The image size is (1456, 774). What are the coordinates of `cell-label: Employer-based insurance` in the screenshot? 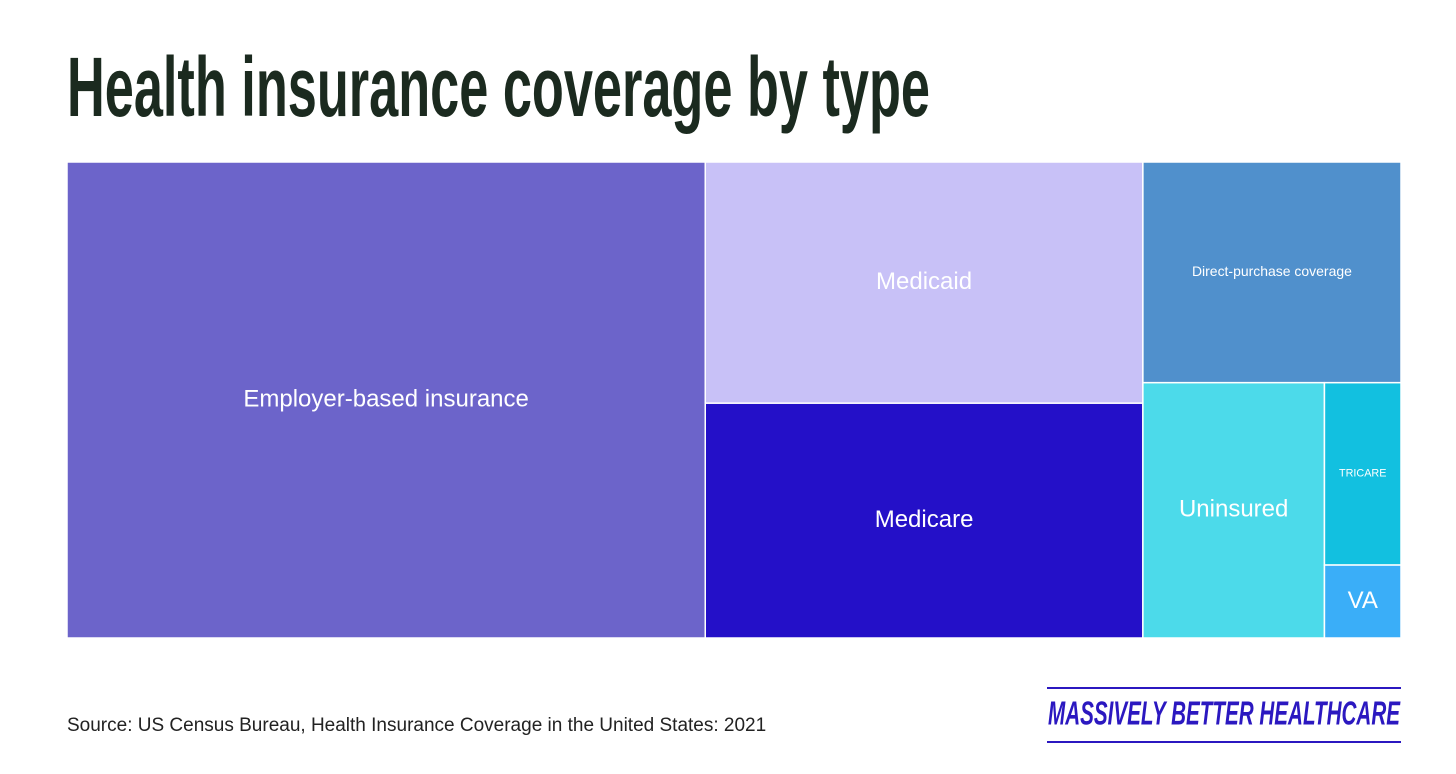 It's located at (385, 398).